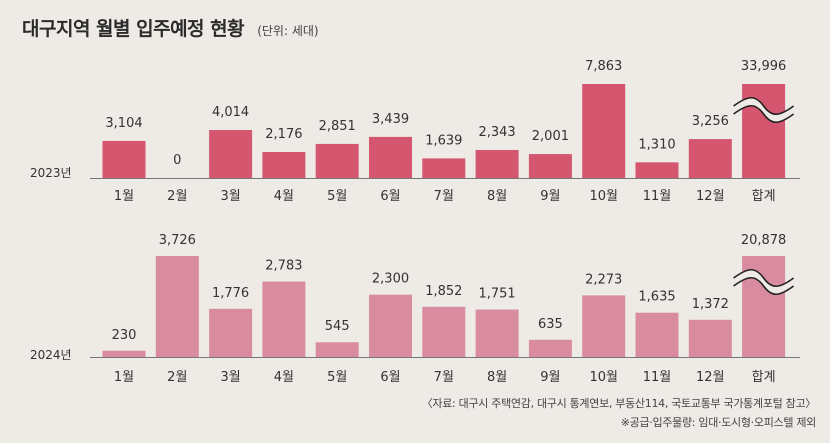 This screenshot has width=830, height=443. I want to click on value-label: 3,256, so click(710, 121).